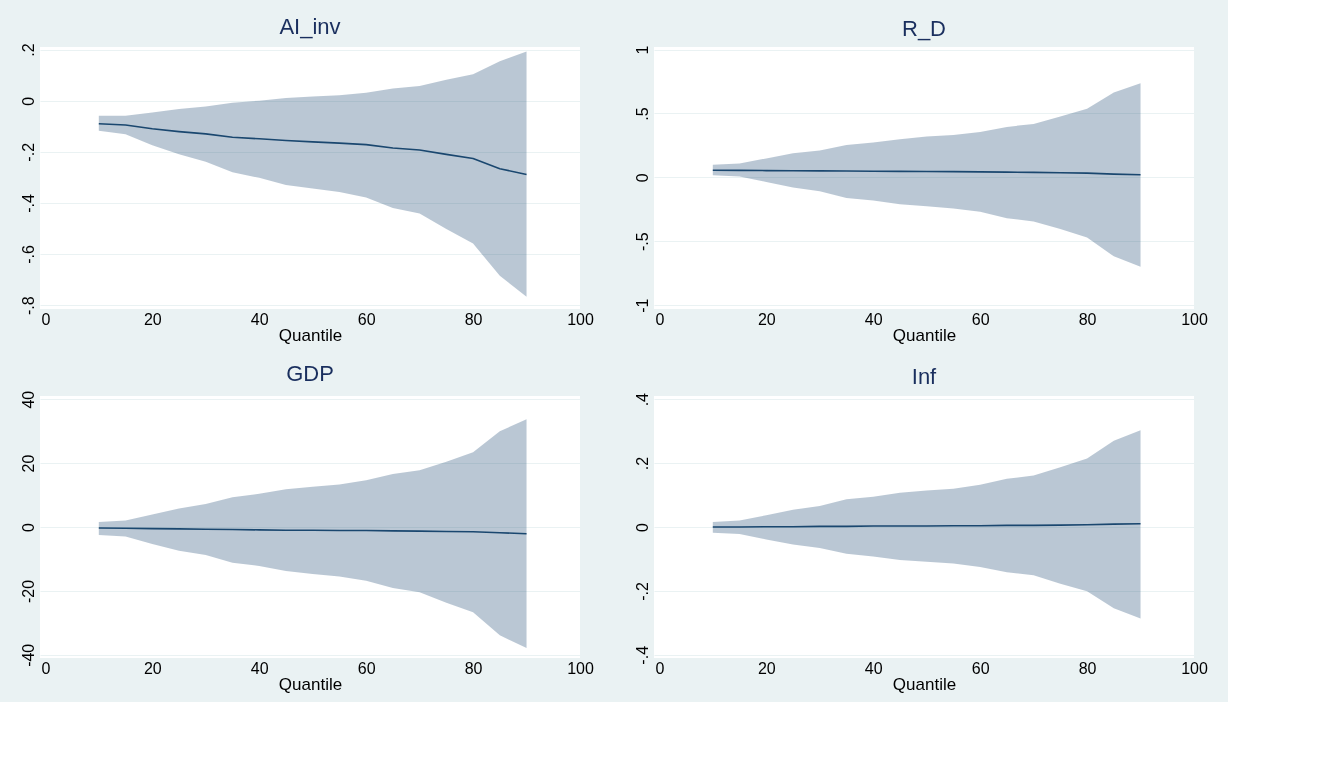 Image resolution: width=1338 pixels, height=774 pixels. I want to click on y-tick-label: -40, so click(28, 655).